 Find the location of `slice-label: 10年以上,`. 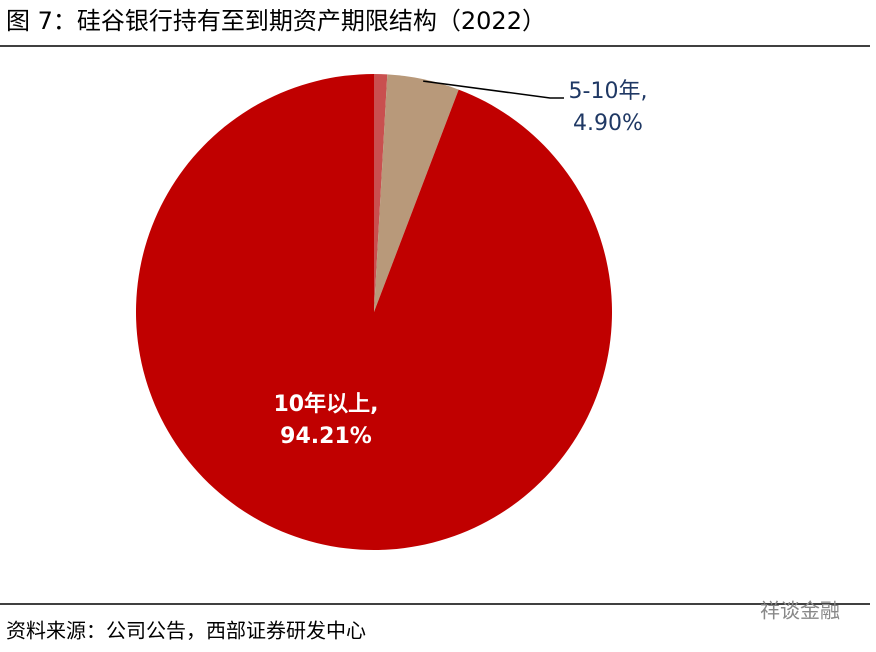

slice-label: 10年以上, is located at coordinates (326, 404).